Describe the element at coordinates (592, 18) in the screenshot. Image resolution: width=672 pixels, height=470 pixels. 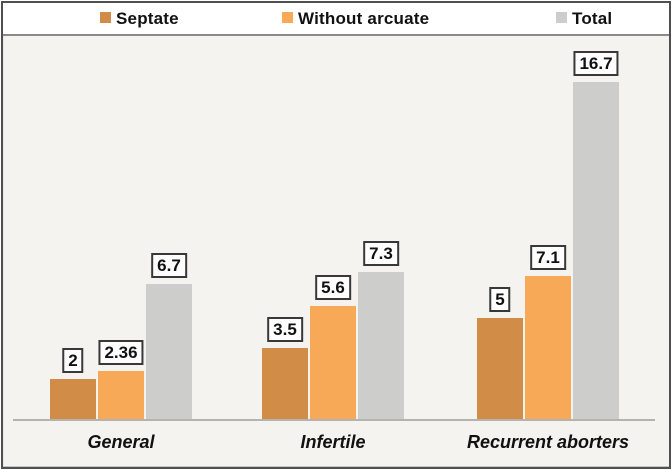
I see `legend-label-total: Total` at that location.